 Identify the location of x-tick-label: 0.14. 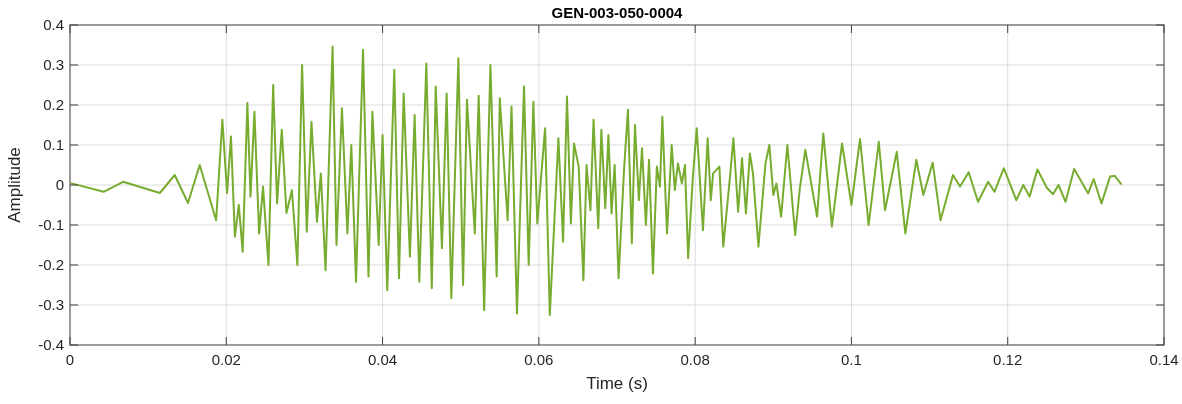
(1164, 359).